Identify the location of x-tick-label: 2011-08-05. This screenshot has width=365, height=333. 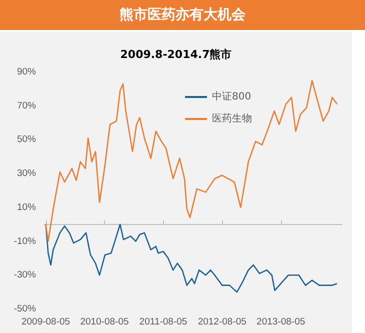
(163, 322).